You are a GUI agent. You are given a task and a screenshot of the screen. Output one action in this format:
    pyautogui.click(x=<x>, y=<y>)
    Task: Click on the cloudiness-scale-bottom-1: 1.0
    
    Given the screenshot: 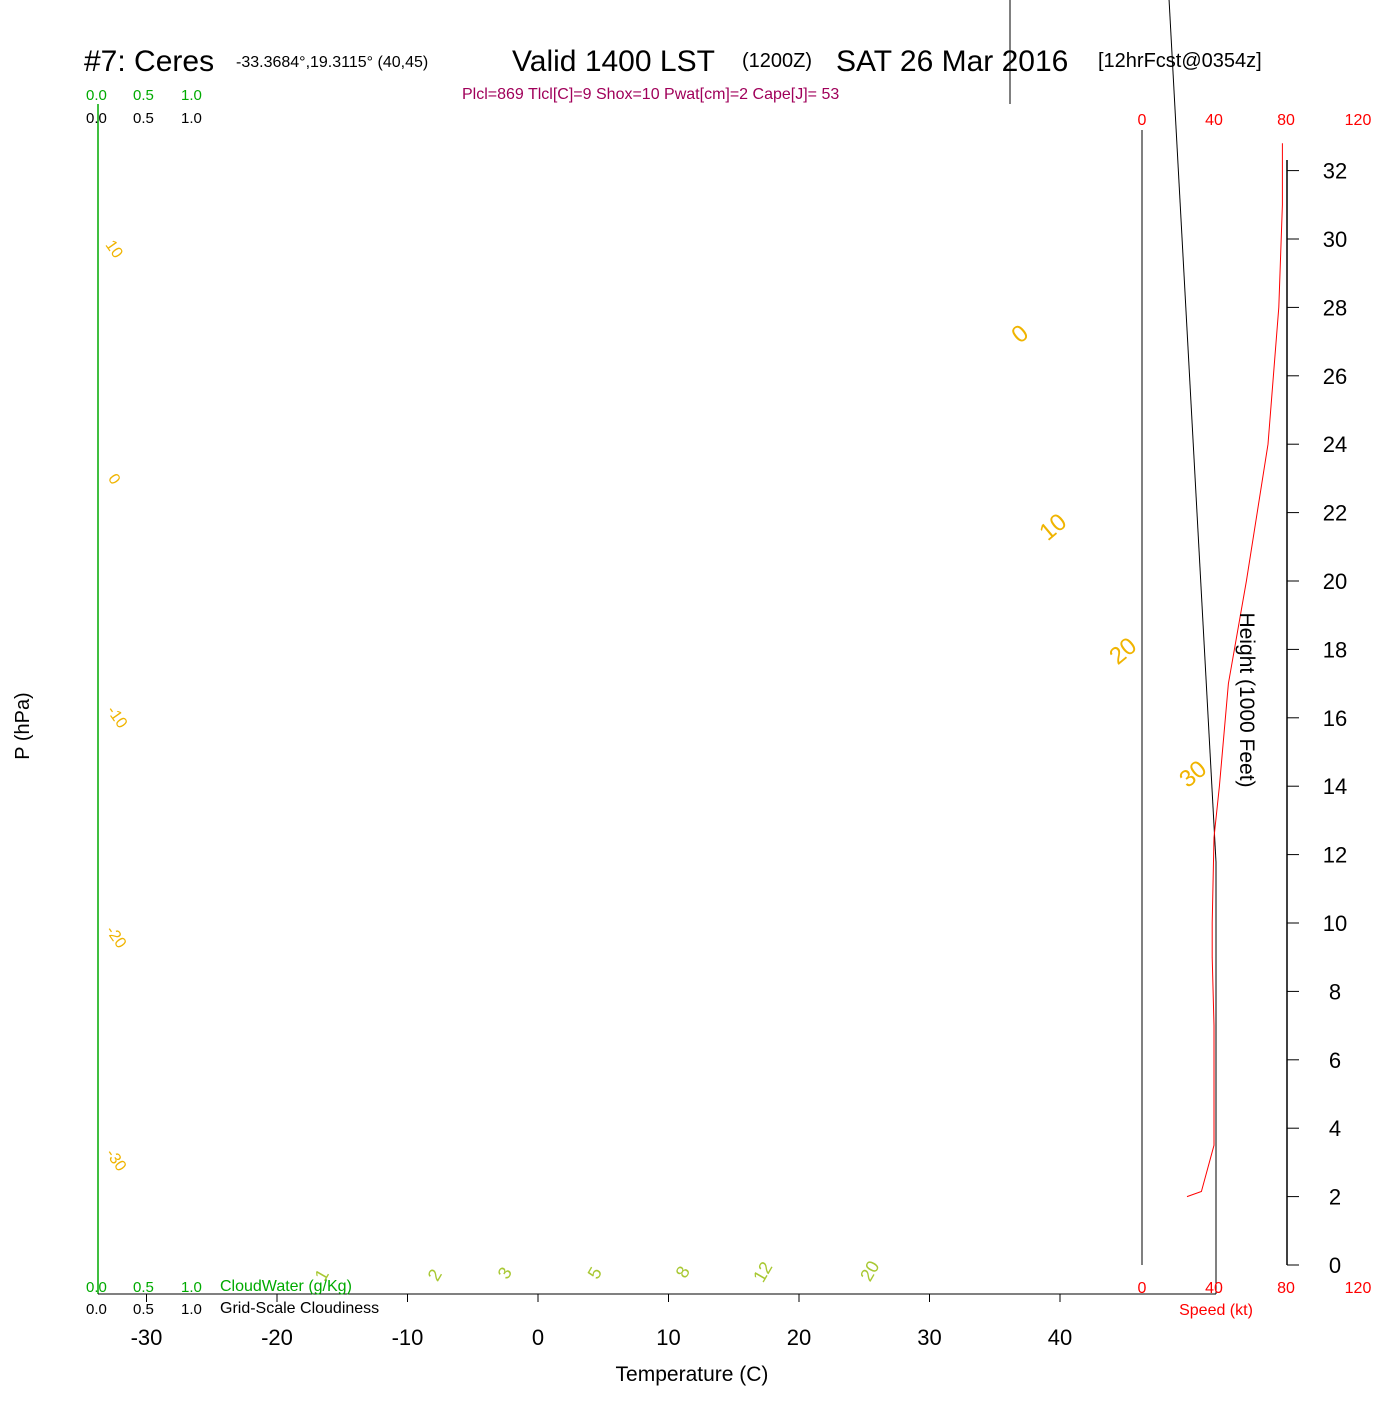 What is the action you would take?
    pyautogui.click(x=191, y=1309)
    